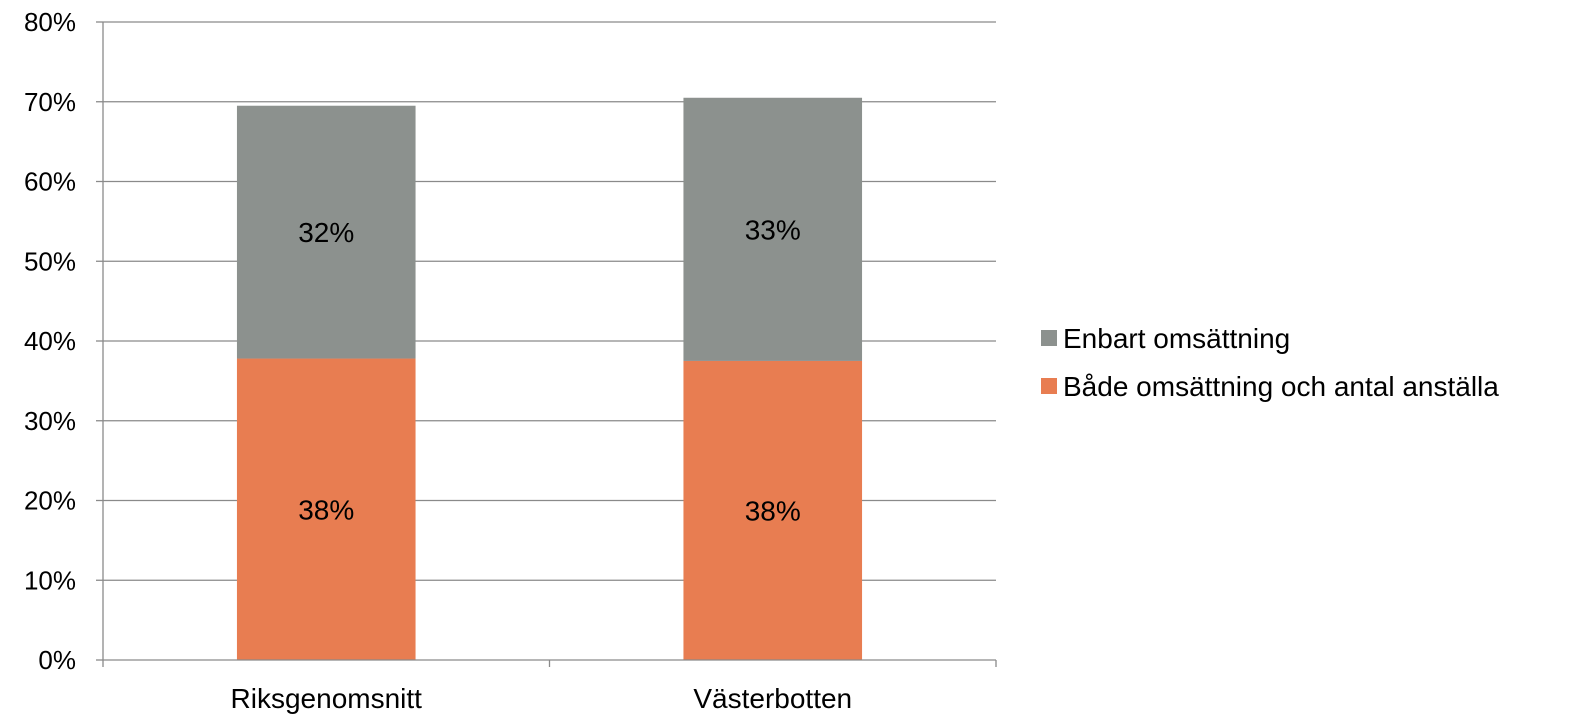  What do you see at coordinates (772, 698) in the screenshot?
I see `x-category-label: Västerbotten` at bounding box center [772, 698].